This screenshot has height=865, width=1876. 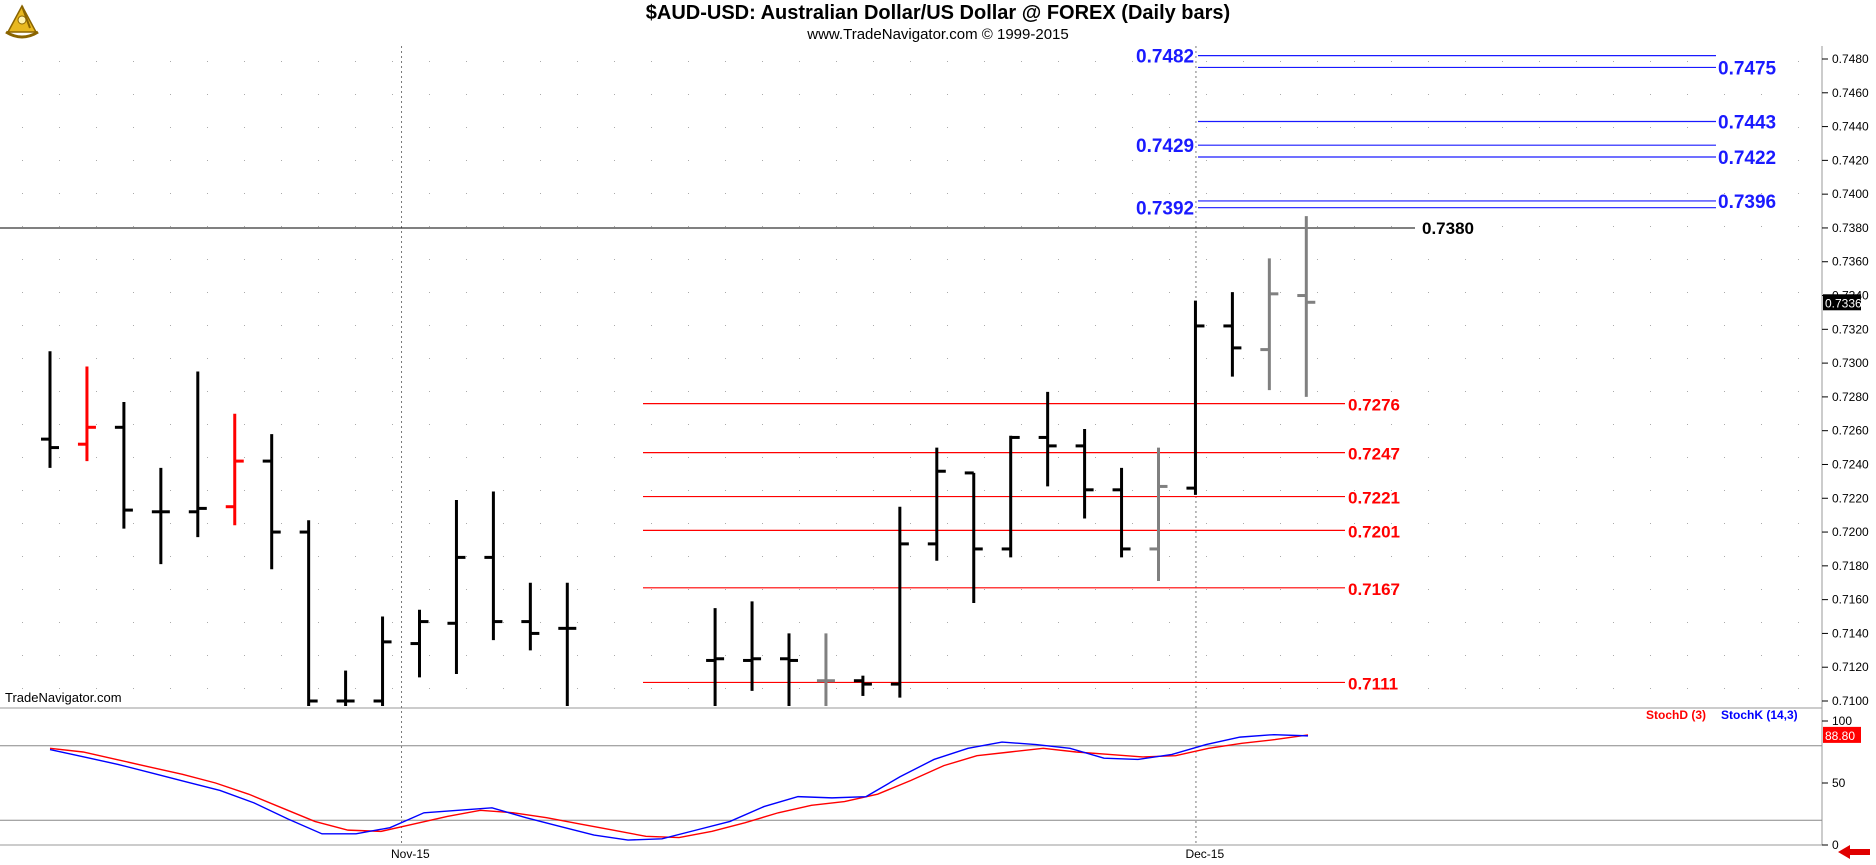 I want to click on red-level-label: 0.7247, so click(x=1374, y=454).